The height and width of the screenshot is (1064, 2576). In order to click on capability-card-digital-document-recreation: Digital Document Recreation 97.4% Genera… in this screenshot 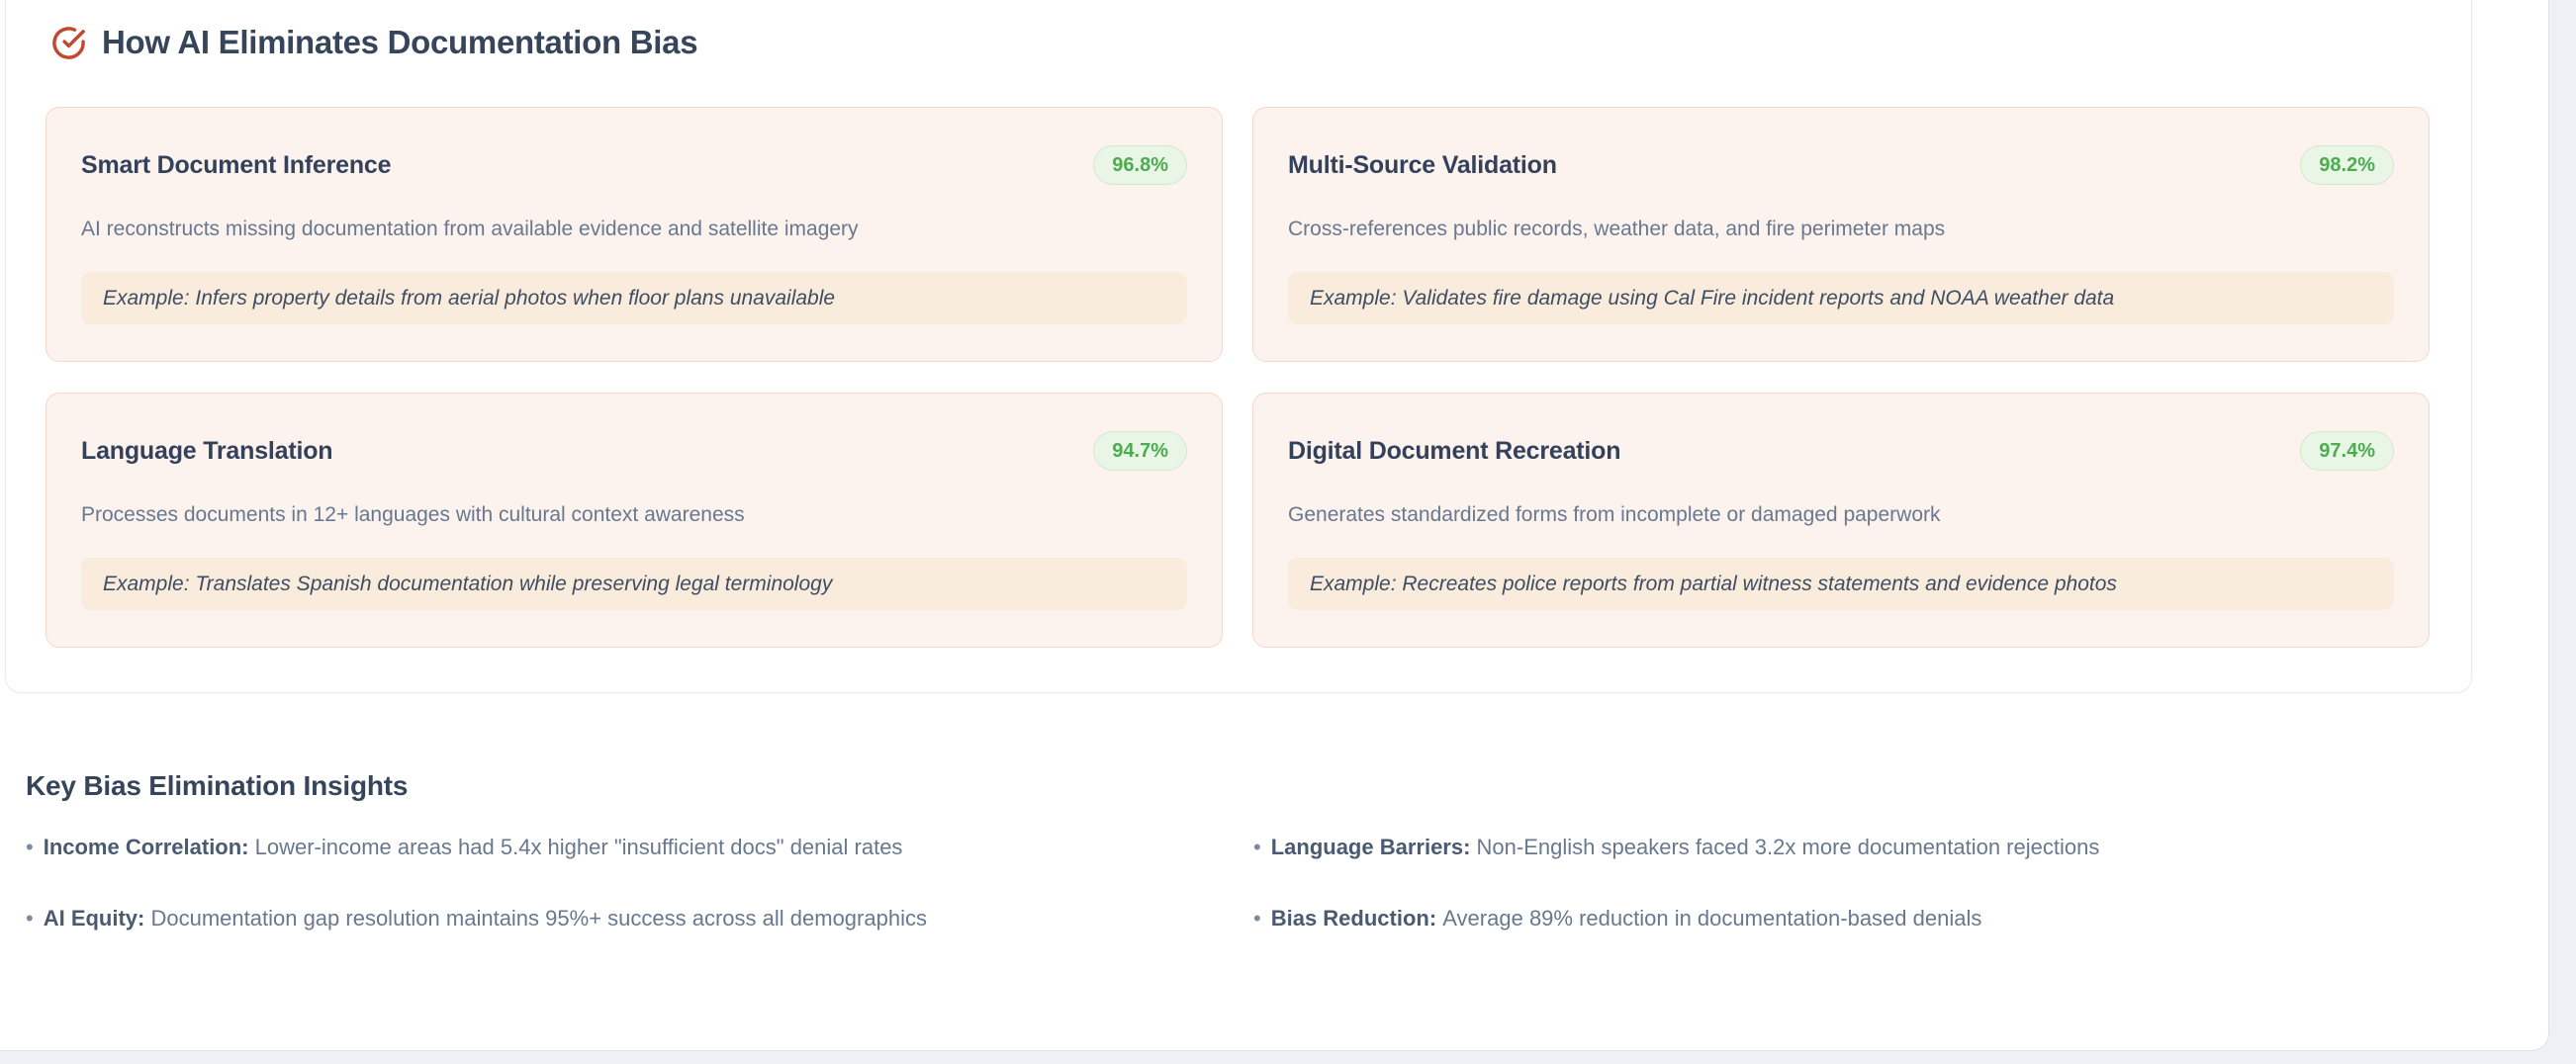, I will do `click(1841, 520)`.